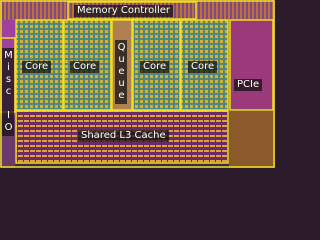 Image resolution: width=320 pixels, height=240 pixels. What do you see at coordinates (248, 85) in the screenshot?
I see `pcie-label: PCIe` at bounding box center [248, 85].